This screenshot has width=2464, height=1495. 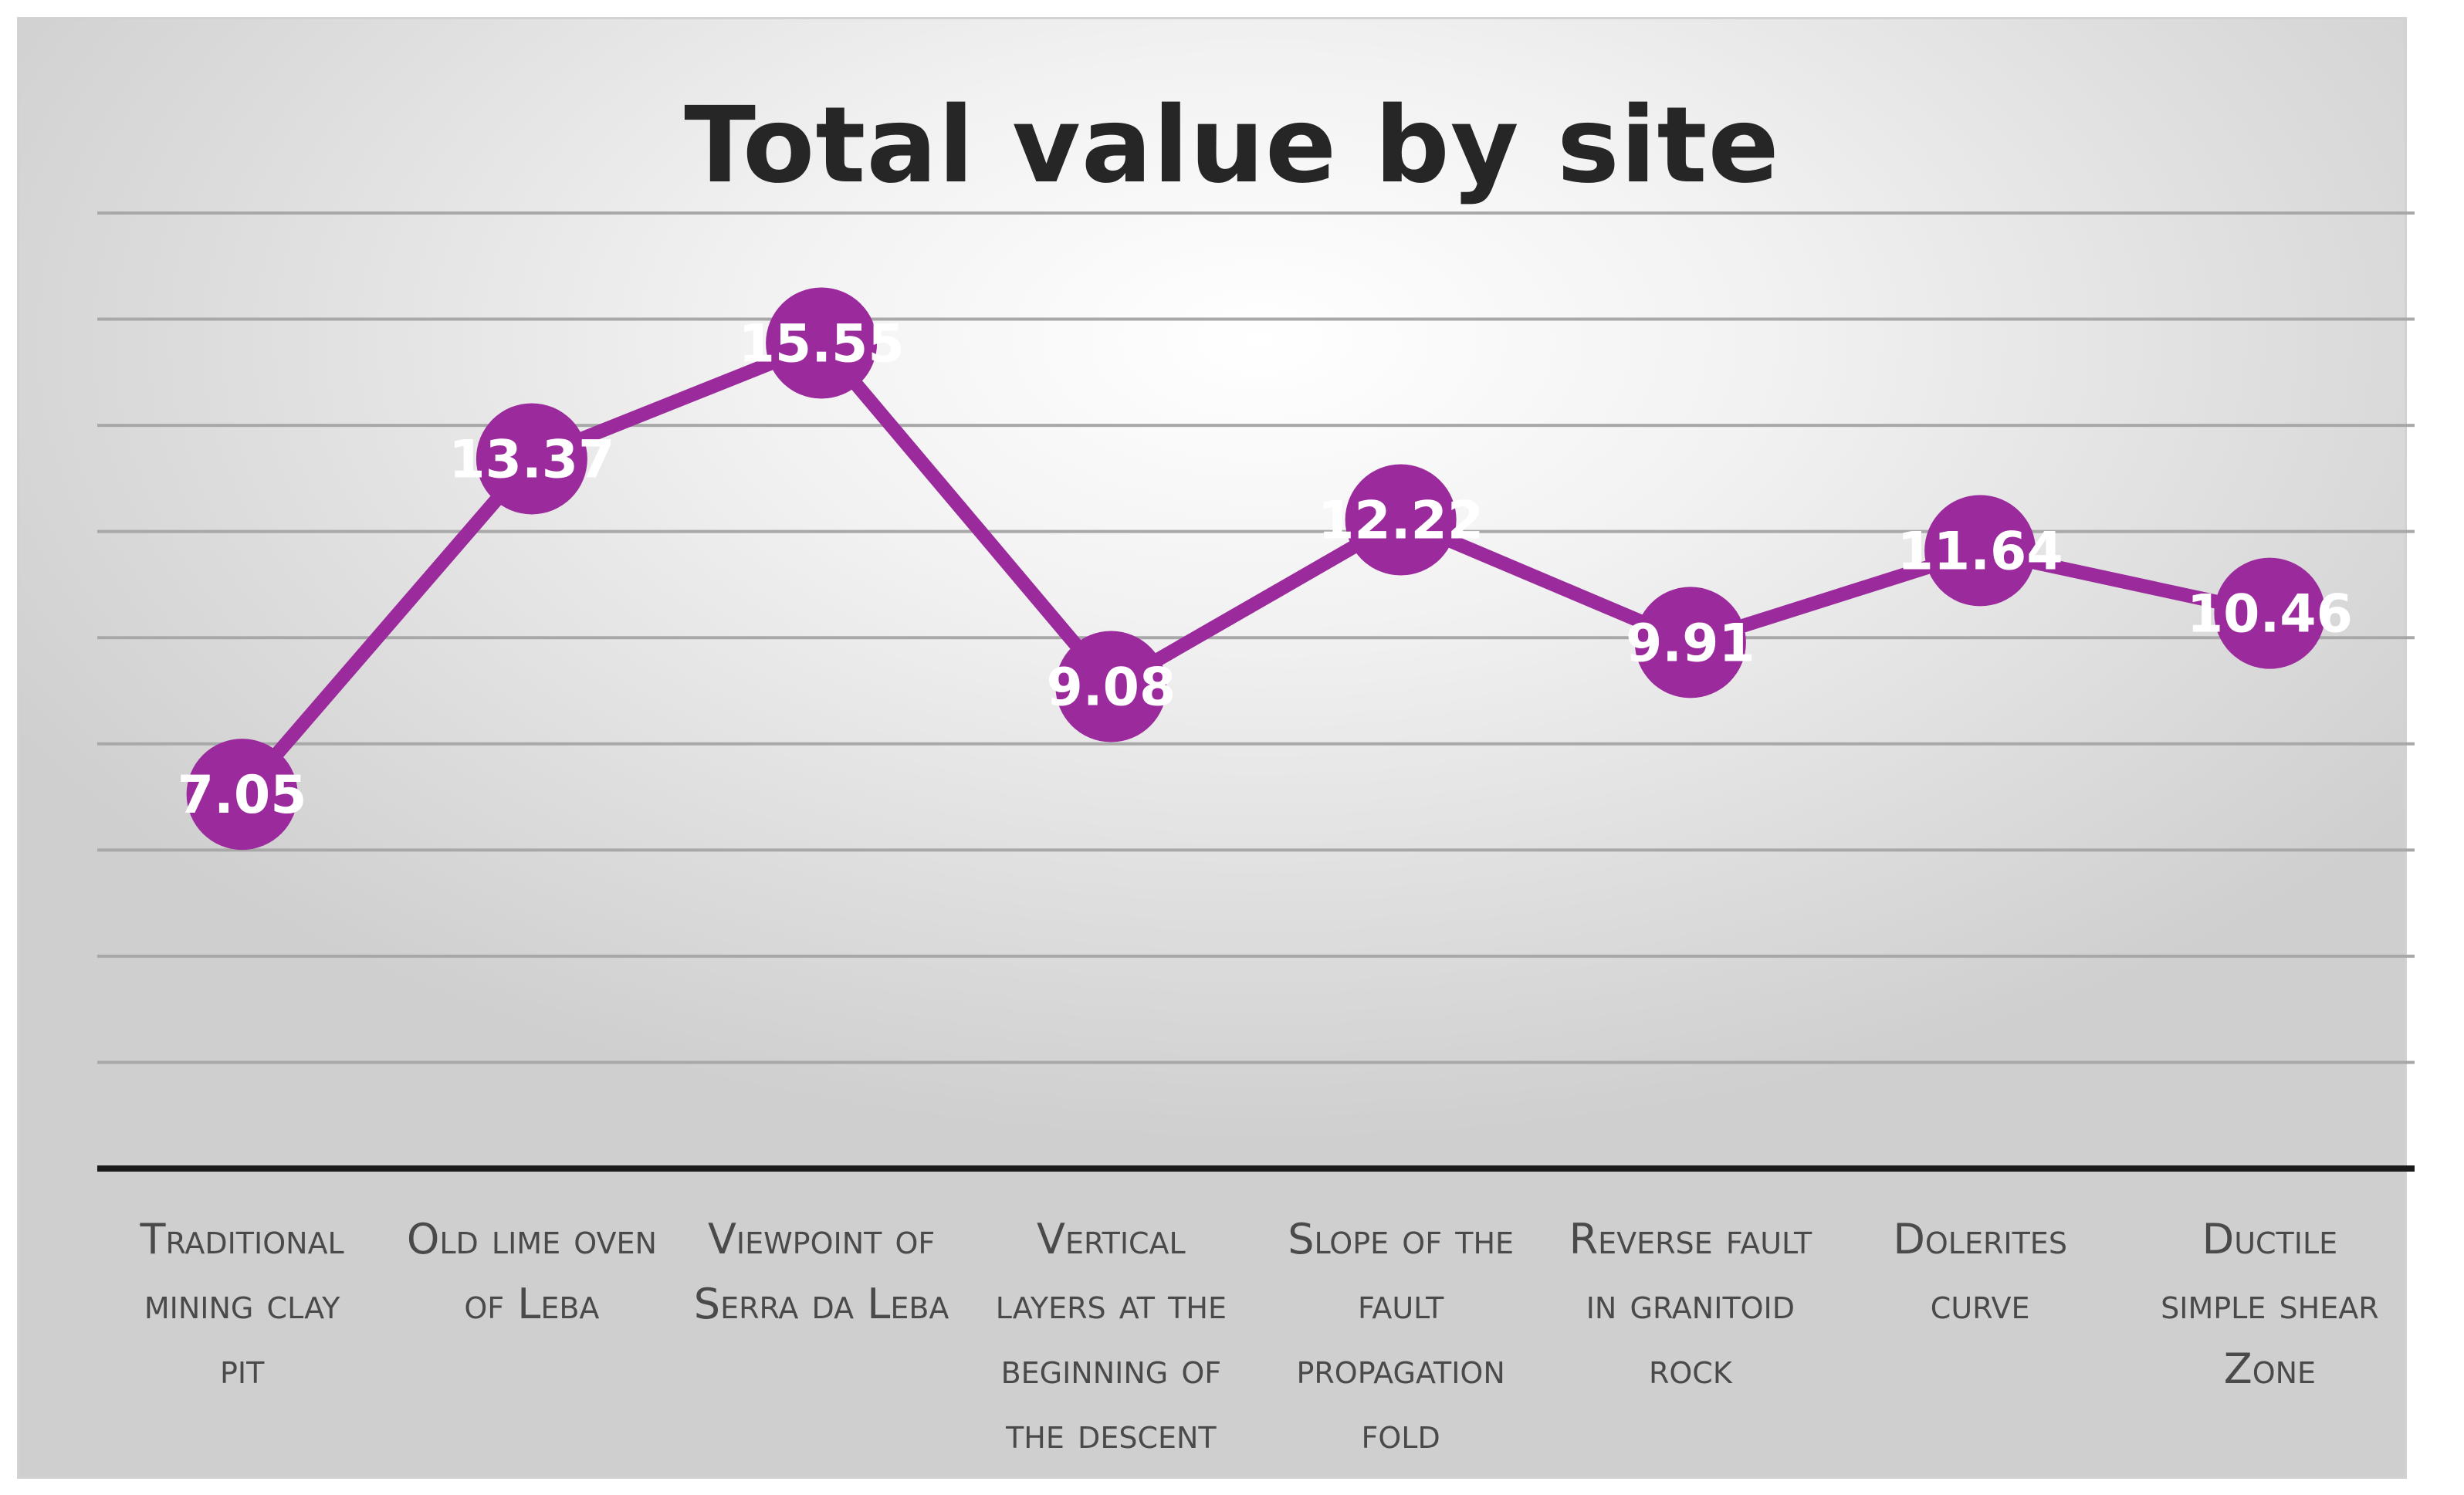 I want to click on data-label: 9.91, so click(x=1690, y=643).